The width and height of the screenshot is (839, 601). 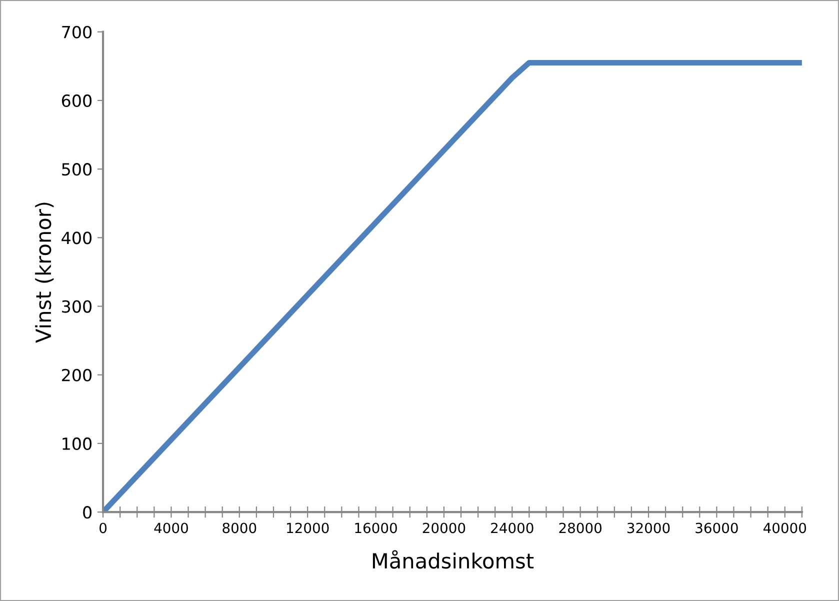 I want to click on y-tick-label: 0, so click(x=87, y=512).